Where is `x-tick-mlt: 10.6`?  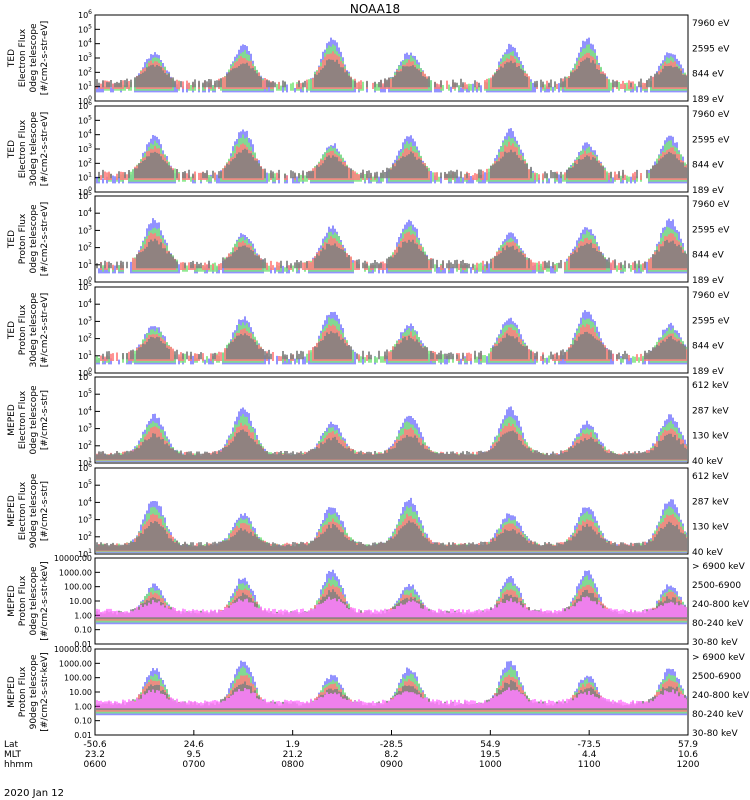 x-tick-mlt: 10.6 is located at coordinates (688, 755).